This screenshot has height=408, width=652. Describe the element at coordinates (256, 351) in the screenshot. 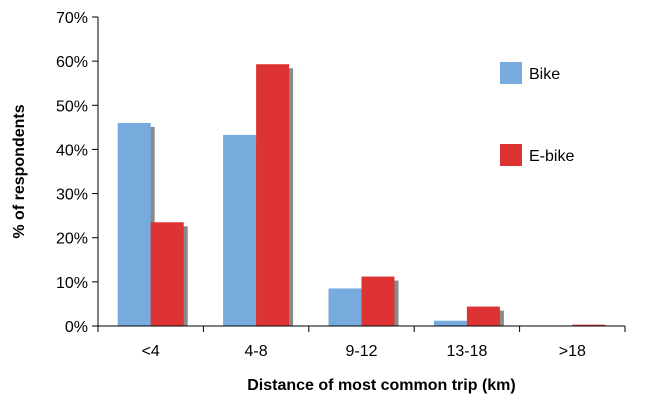

I see `x-tick-label: 4-8` at that location.